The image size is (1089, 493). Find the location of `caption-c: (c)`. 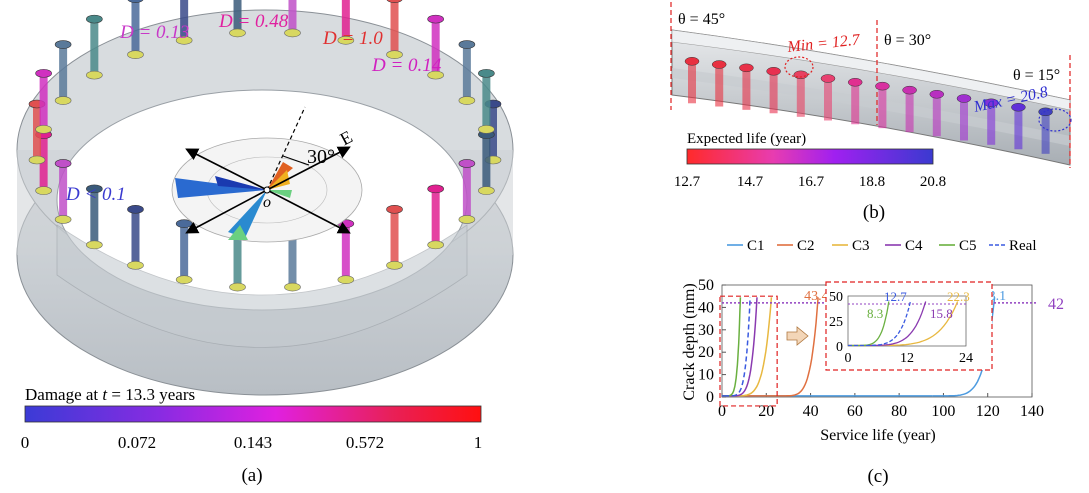

caption-c: (c) is located at coordinates (877, 476).